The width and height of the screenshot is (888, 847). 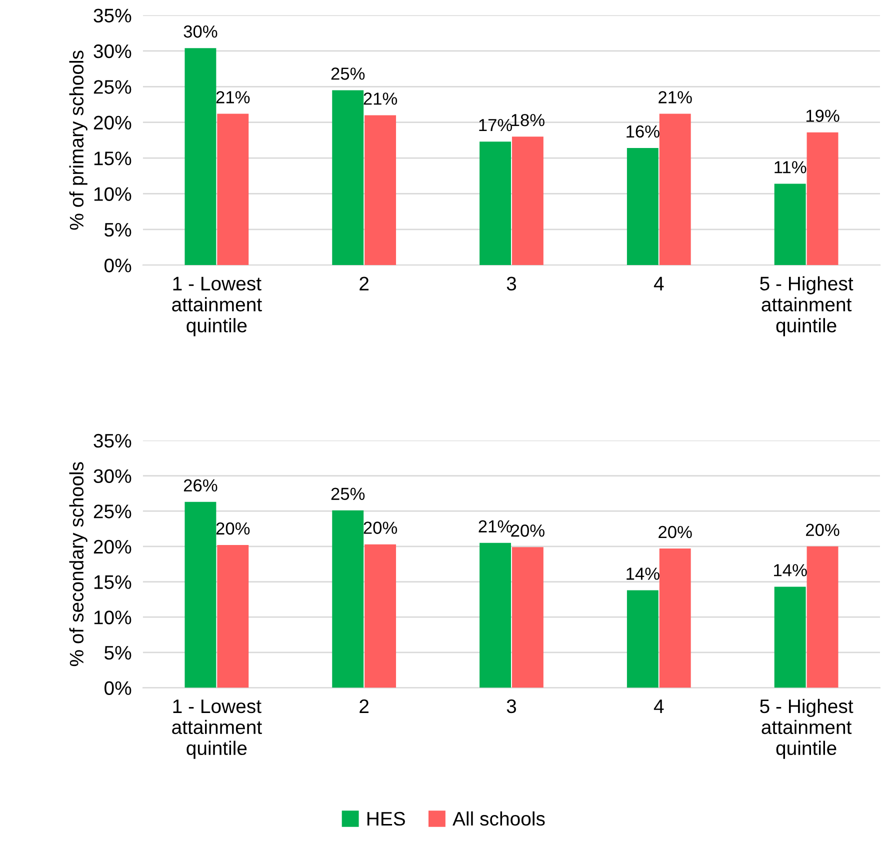 What do you see at coordinates (498, 818) in the screenshot?
I see `legend-label: All schools` at bounding box center [498, 818].